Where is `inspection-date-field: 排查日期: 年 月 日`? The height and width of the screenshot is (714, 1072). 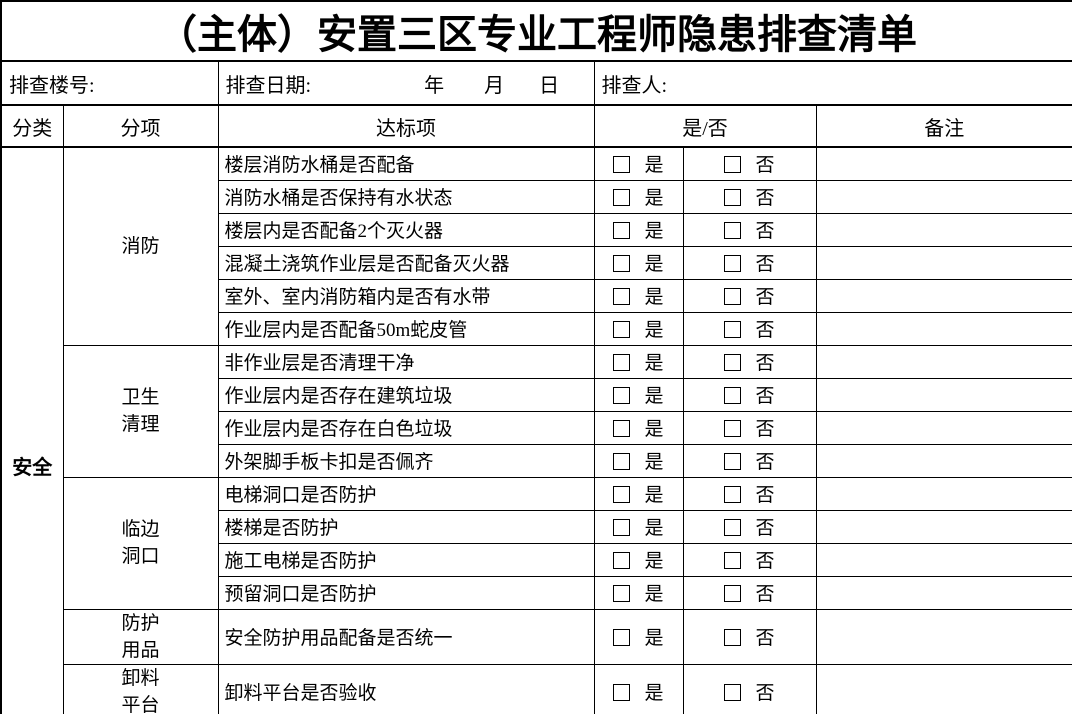 inspection-date-field: 排查日期: 年 月 日 is located at coordinates (406, 83).